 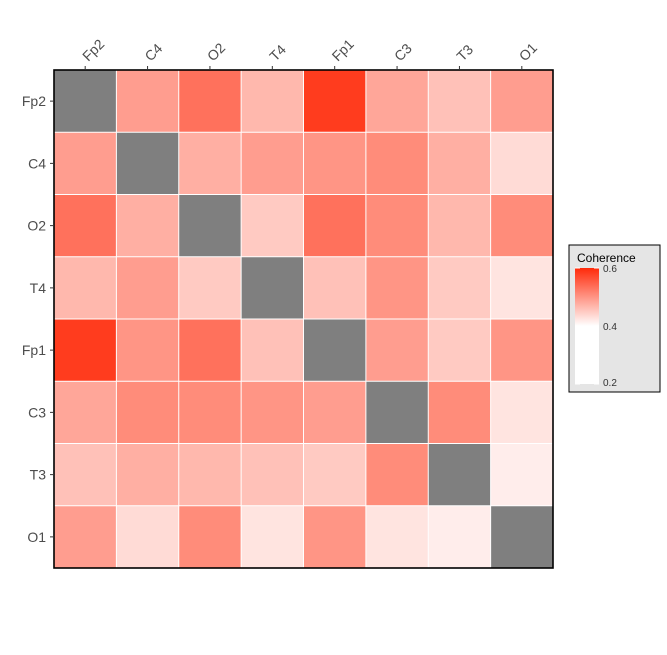 I want to click on heatmap-cell-o2-t3, so click(x=459, y=226).